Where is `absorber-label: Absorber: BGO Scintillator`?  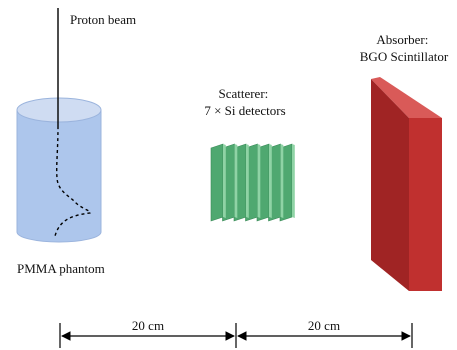
absorber-label: Absorber: BGO Scintillator is located at coordinates (404, 48).